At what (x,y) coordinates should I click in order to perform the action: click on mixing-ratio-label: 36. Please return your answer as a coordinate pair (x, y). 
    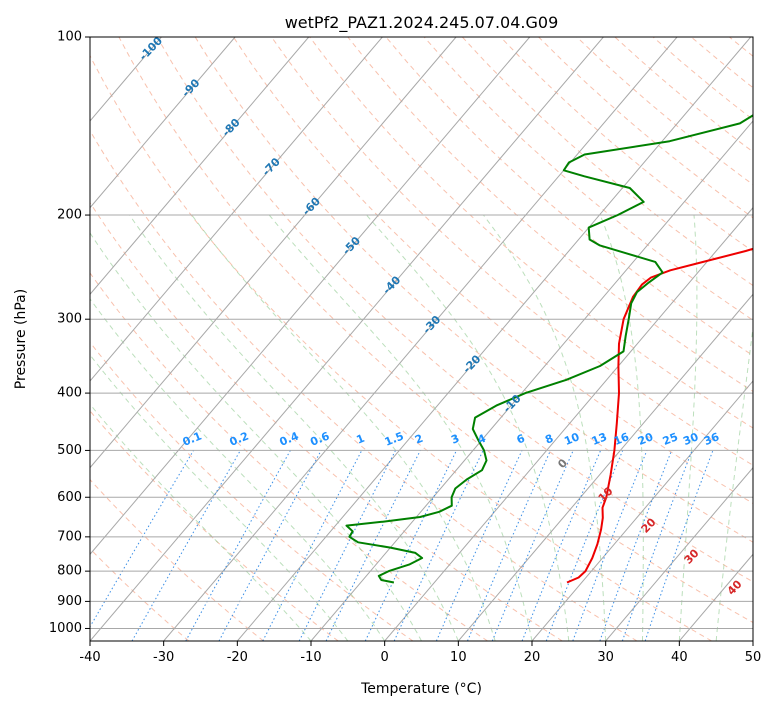
    Looking at the image, I should click on (711, 439).